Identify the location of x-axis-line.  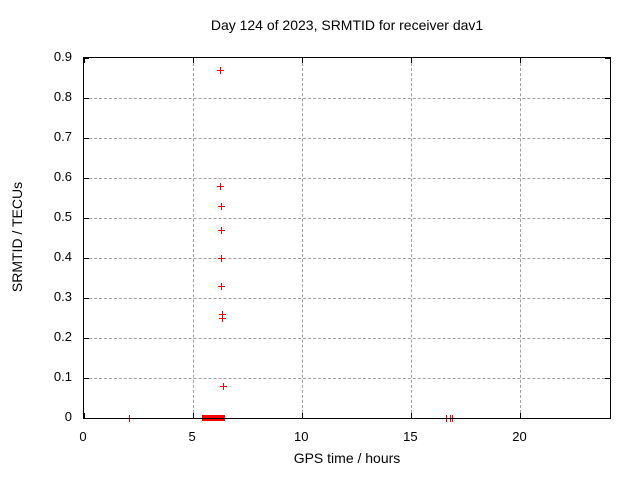
(347, 418).